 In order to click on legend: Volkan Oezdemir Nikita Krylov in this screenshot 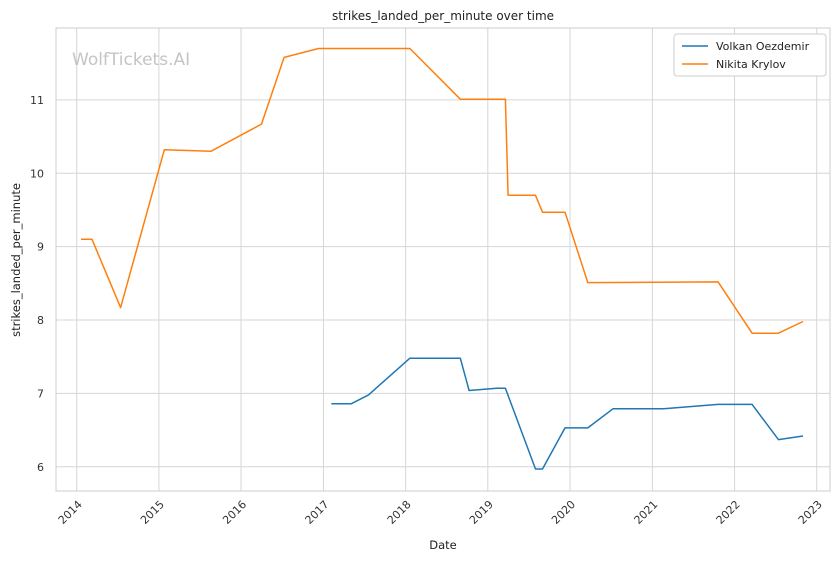, I will do `click(750, 55)`.